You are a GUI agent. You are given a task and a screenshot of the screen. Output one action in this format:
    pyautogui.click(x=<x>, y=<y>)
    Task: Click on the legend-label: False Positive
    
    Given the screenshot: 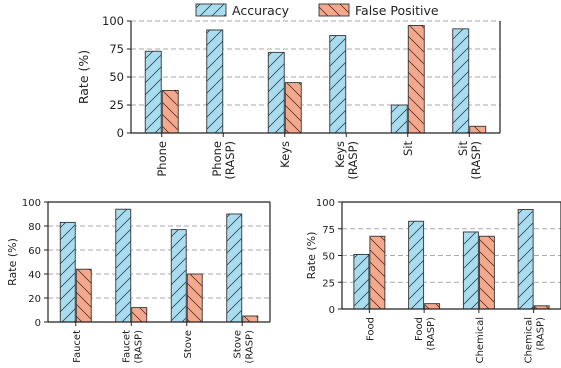 What is the action you would take?
    pyautogui.click(x=397, y=10)
    